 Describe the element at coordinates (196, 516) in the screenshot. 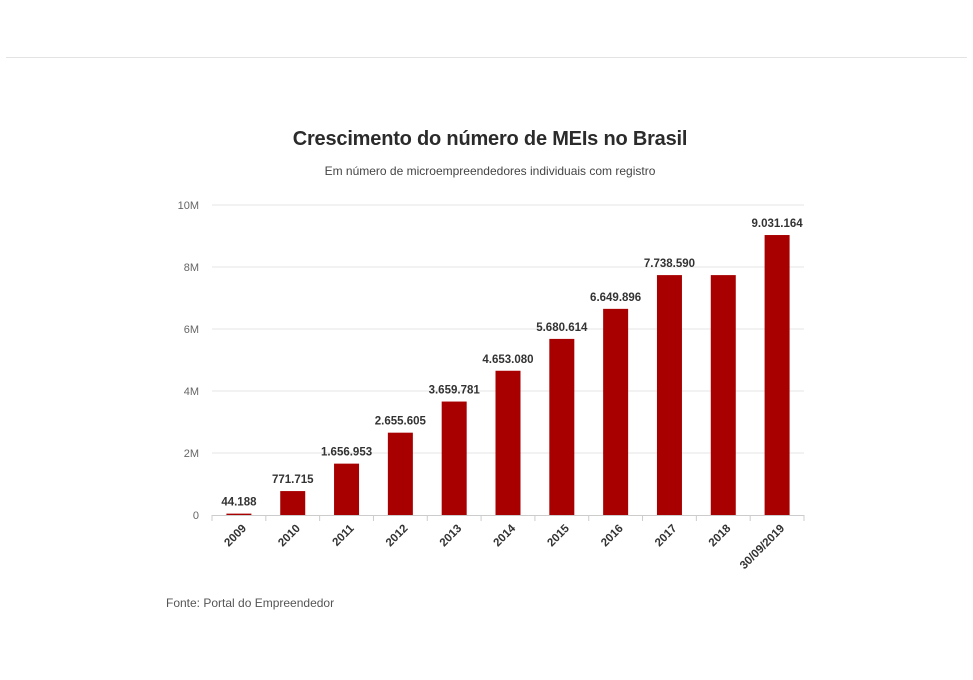

I see `y-tick-label: 0` at that location.